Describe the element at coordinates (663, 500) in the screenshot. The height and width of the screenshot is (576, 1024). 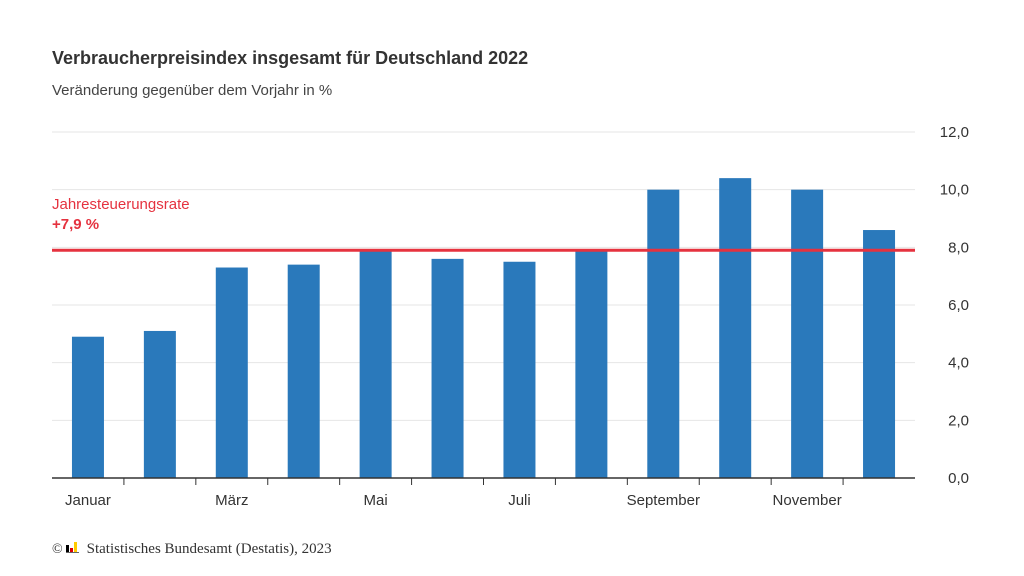
I see `x-tick-label: September` at that location.